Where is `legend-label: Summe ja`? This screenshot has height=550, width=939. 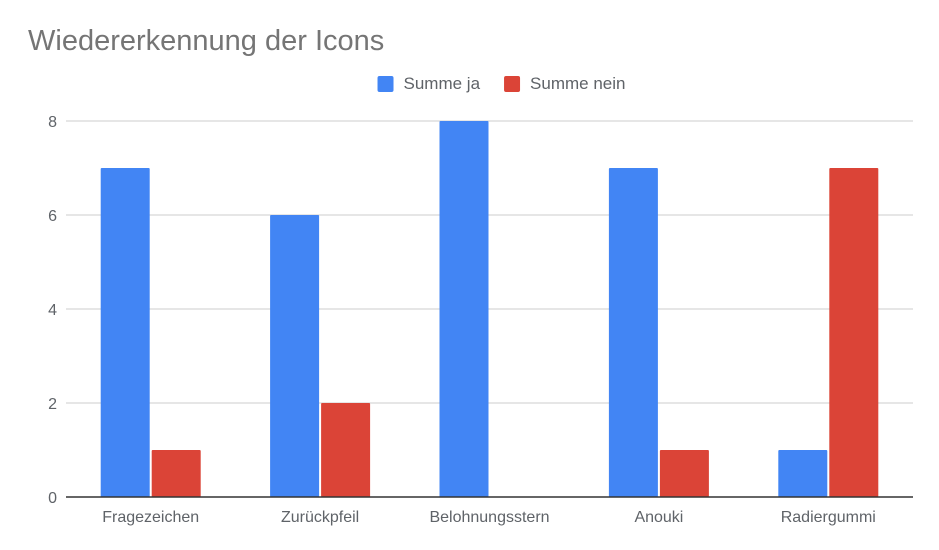 legend-label: Summe ja is located at coordinates (442, 83).